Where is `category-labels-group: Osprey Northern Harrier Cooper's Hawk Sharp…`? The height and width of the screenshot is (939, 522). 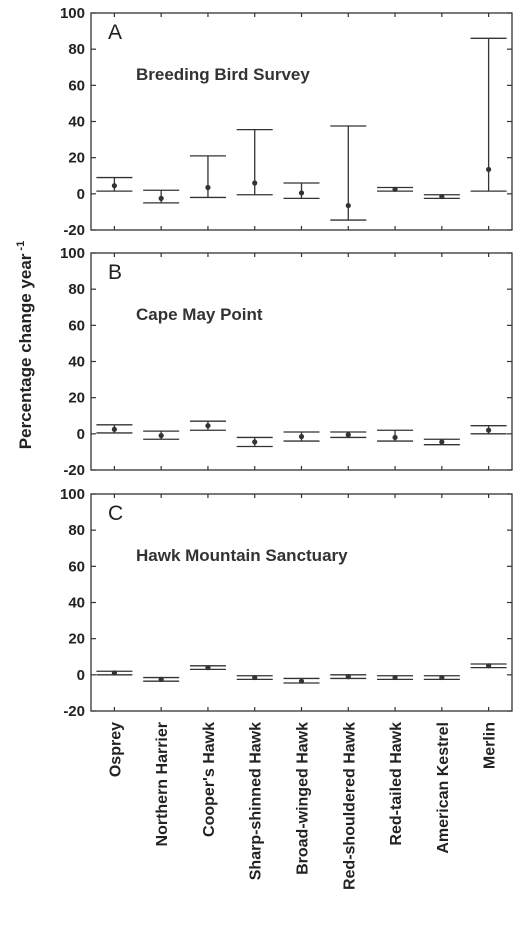 category-labels-group: Osprey Northern Harrier Cooper's Hawk Sharp… is located at coordinates (302, 806).